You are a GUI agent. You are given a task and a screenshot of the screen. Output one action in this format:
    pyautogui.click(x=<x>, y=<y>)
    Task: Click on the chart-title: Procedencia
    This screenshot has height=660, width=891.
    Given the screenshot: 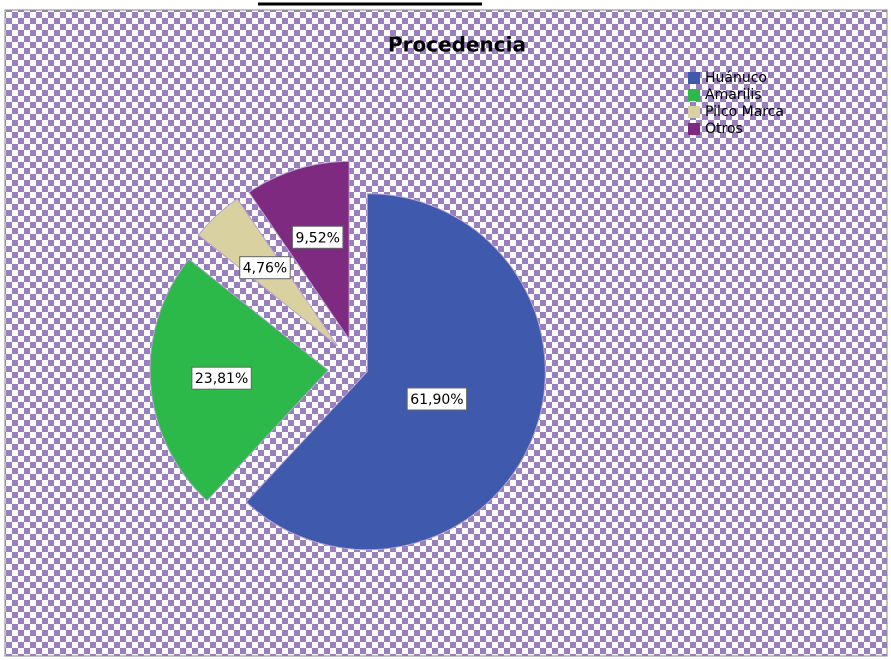 What is the action you would take?
    pyautogui.click(x=457, y=45)
    